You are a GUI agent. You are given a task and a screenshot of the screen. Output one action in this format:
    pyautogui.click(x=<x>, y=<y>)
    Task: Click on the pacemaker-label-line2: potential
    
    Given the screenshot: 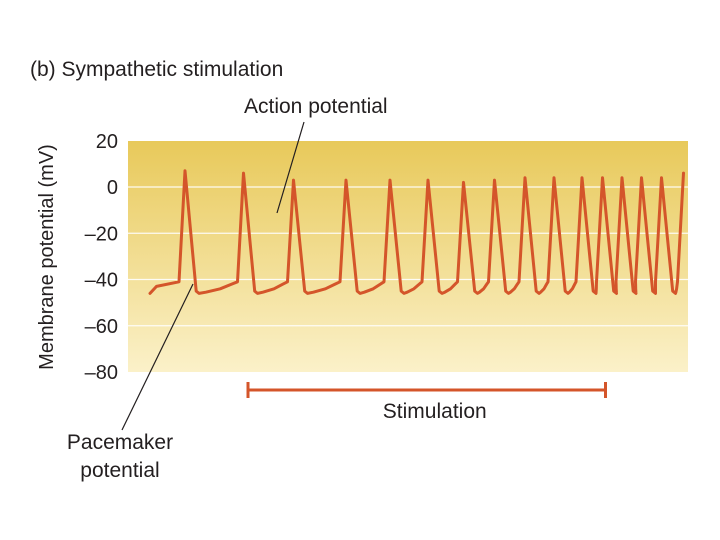 What is the action you would take?
    pyautogui.click(x=119, y=470)
    